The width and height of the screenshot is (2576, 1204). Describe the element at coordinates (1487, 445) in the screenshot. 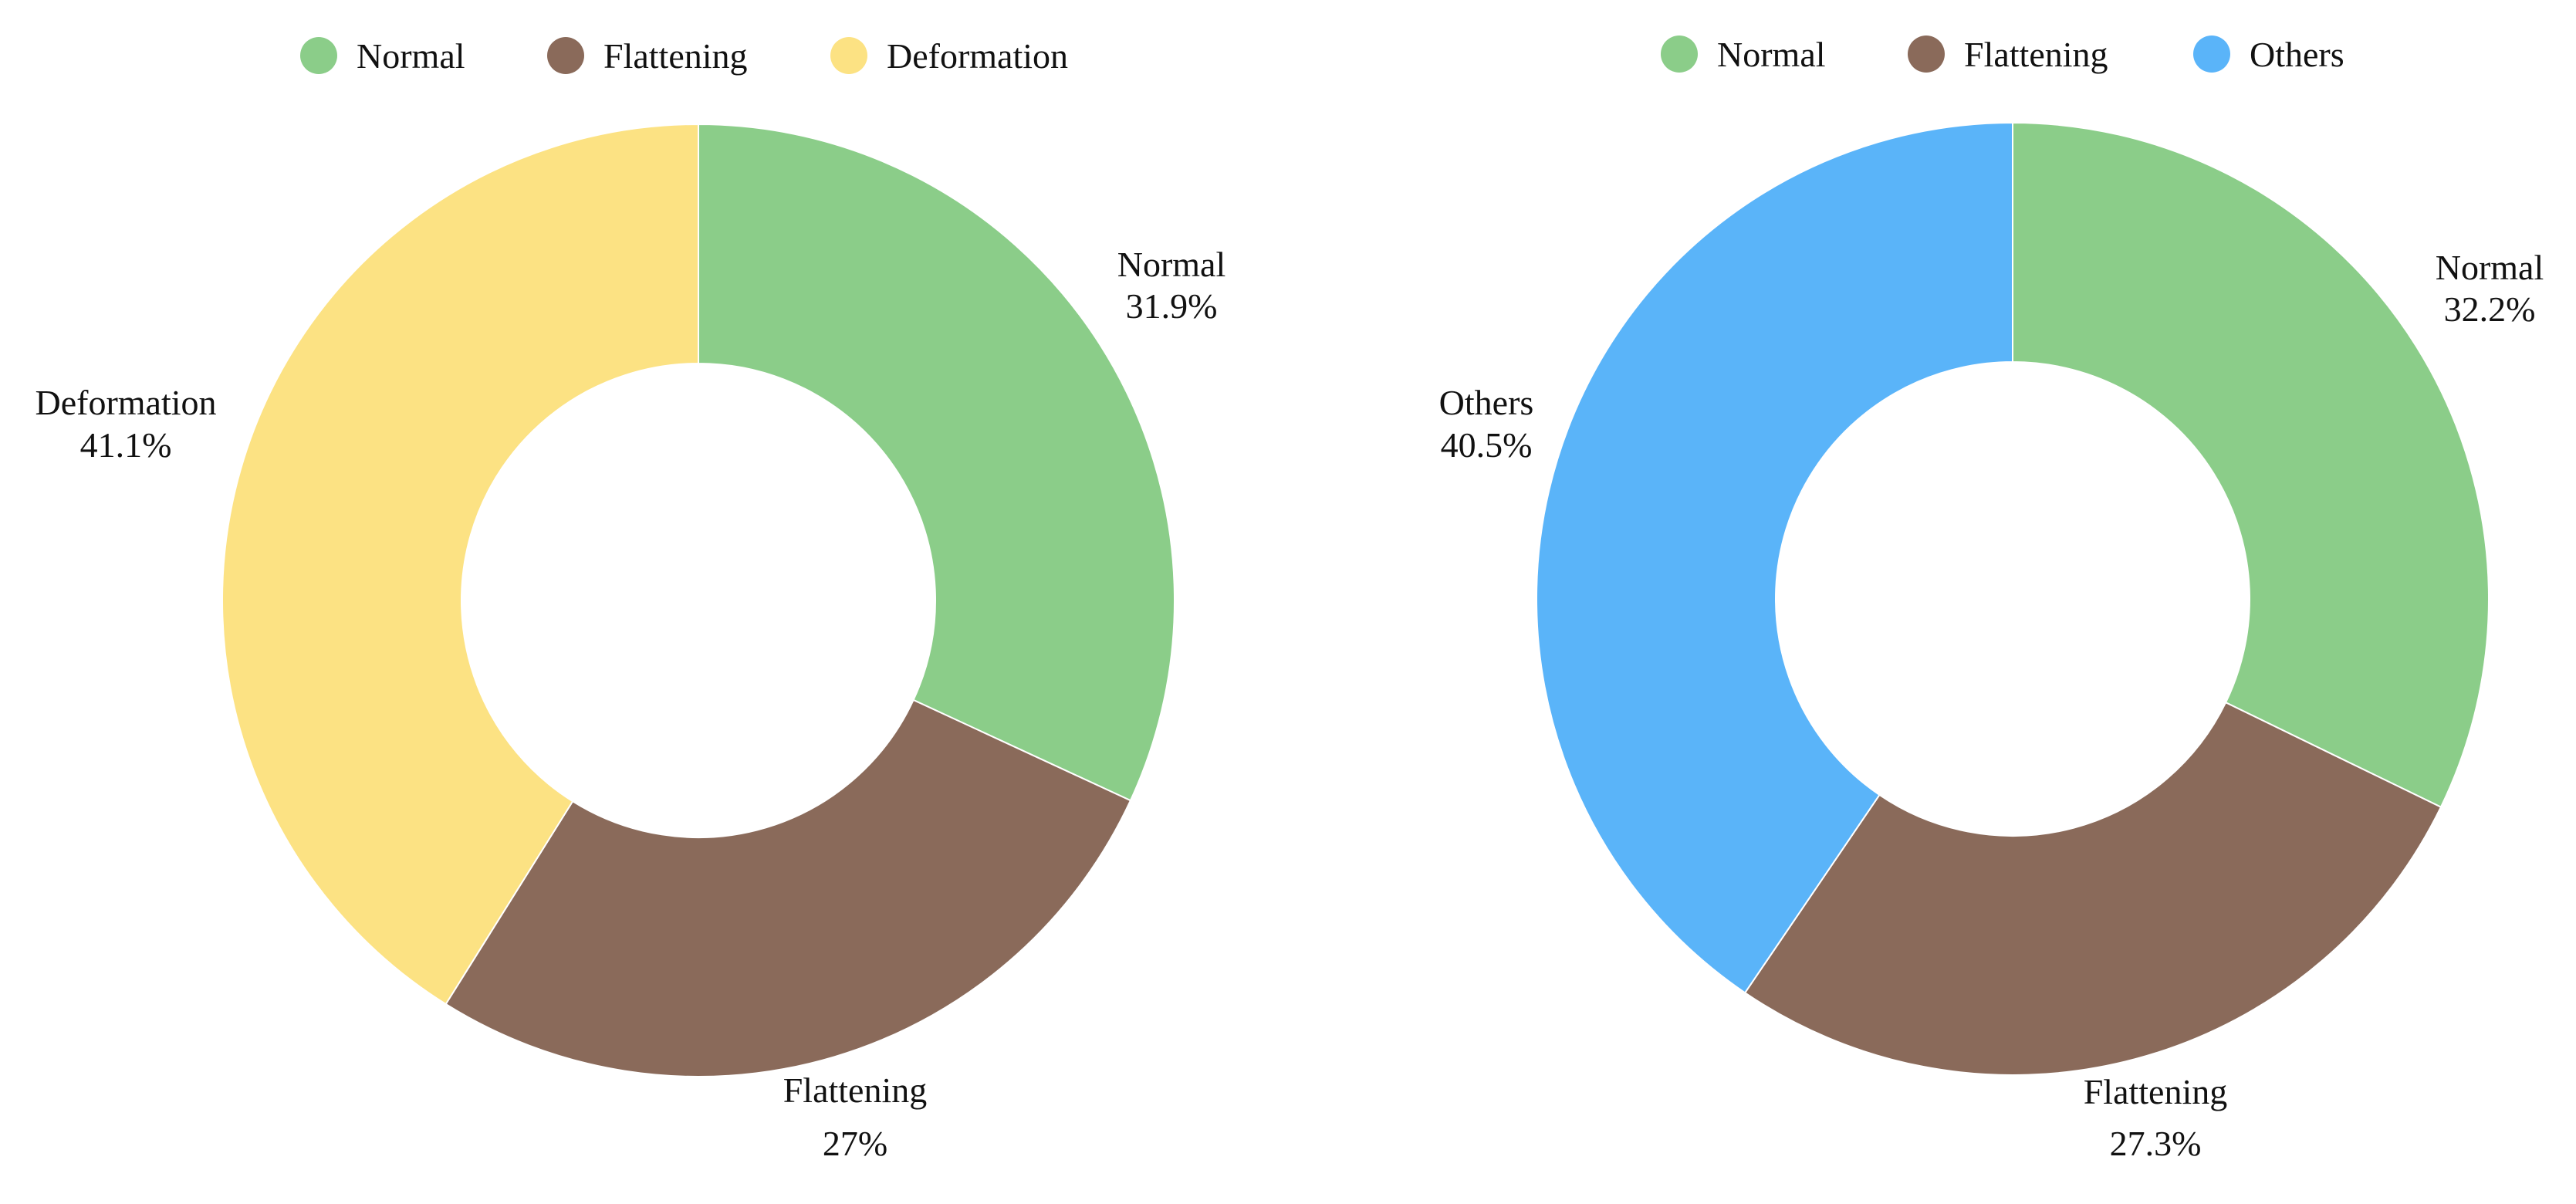

I see `slice-value-others: 40.5%` at that location.